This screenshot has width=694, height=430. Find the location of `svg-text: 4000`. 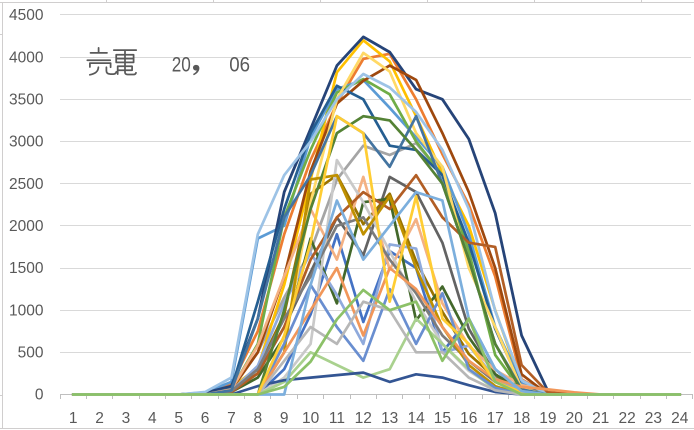

svg-text: 4000 is located at coordinates (26, 57).